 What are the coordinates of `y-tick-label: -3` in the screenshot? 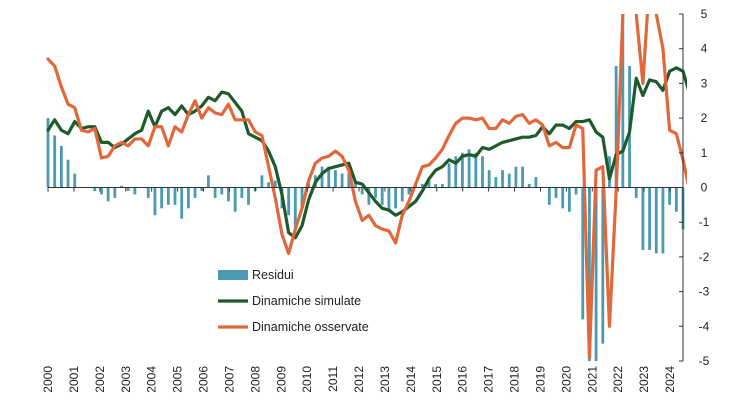 It's located at (704, 292).